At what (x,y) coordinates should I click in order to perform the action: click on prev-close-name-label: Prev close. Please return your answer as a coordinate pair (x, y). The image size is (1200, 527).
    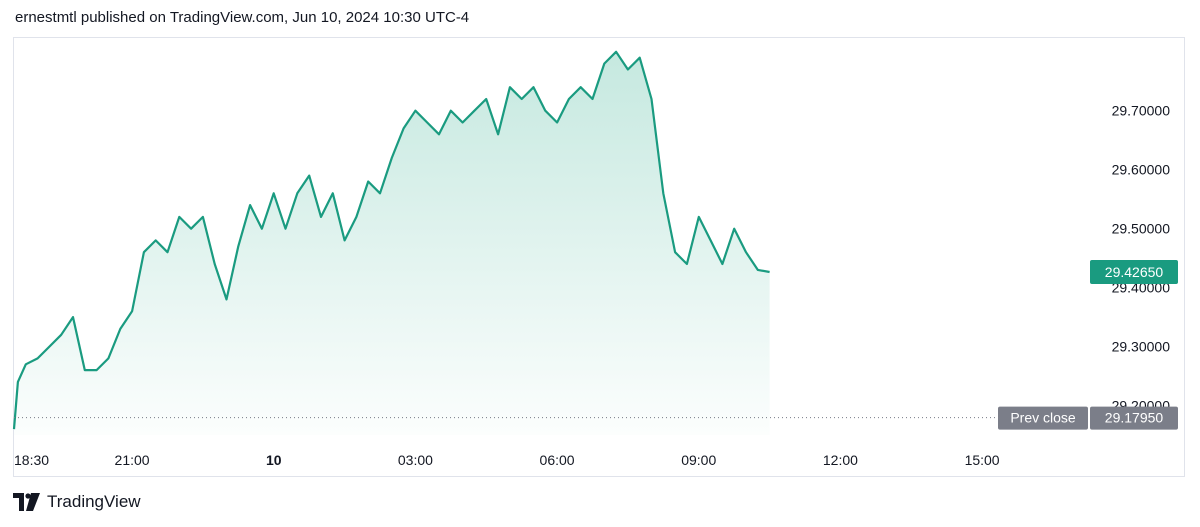
    Looking at the image, I should click on (1043, 418).